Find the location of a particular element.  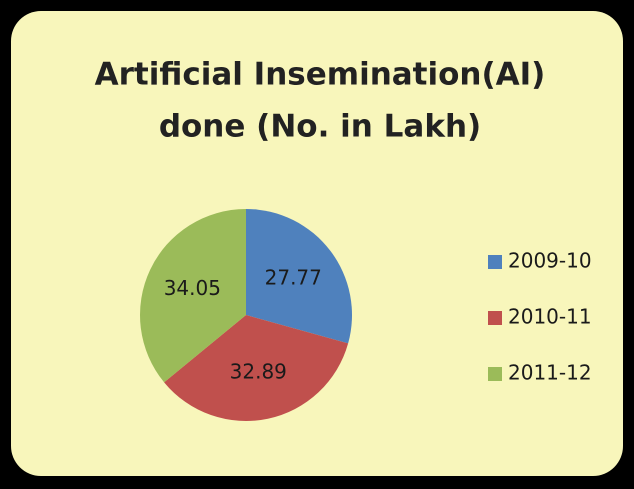

legend-label: 2010-11 is located at coordinates (550, 317).